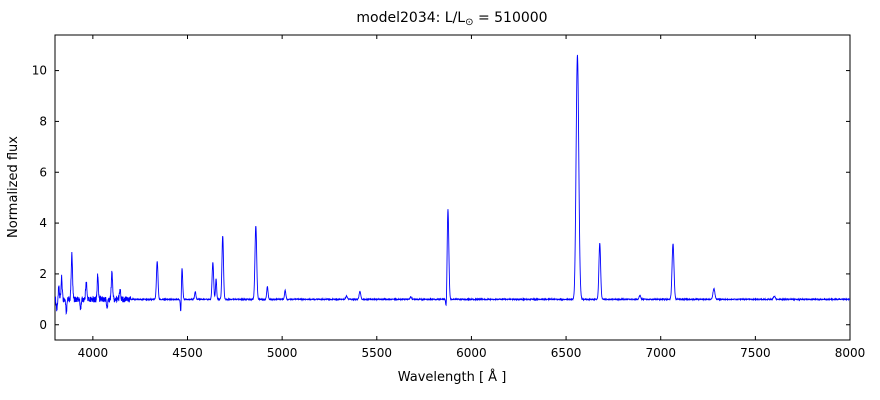 The height and width of the screenshot is (400, 880). What do you see at coordinates (187, 353) in the screenshot?
I see `x-tick-label: 4500` at bounding box center [187, 353].